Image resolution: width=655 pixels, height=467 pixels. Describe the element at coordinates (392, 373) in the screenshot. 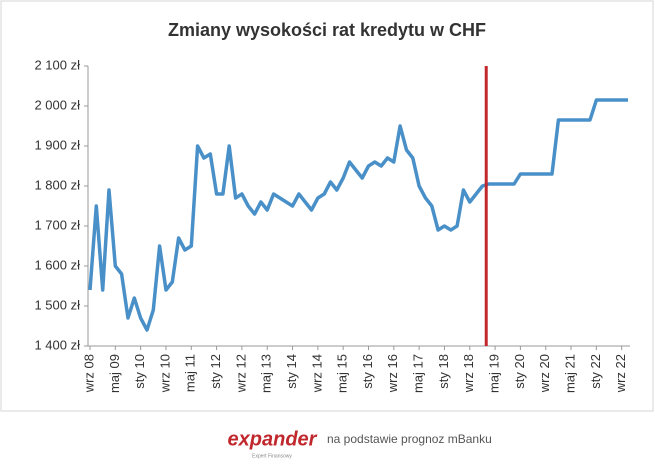

I see `x-tick-label: wrz 16` at that location.